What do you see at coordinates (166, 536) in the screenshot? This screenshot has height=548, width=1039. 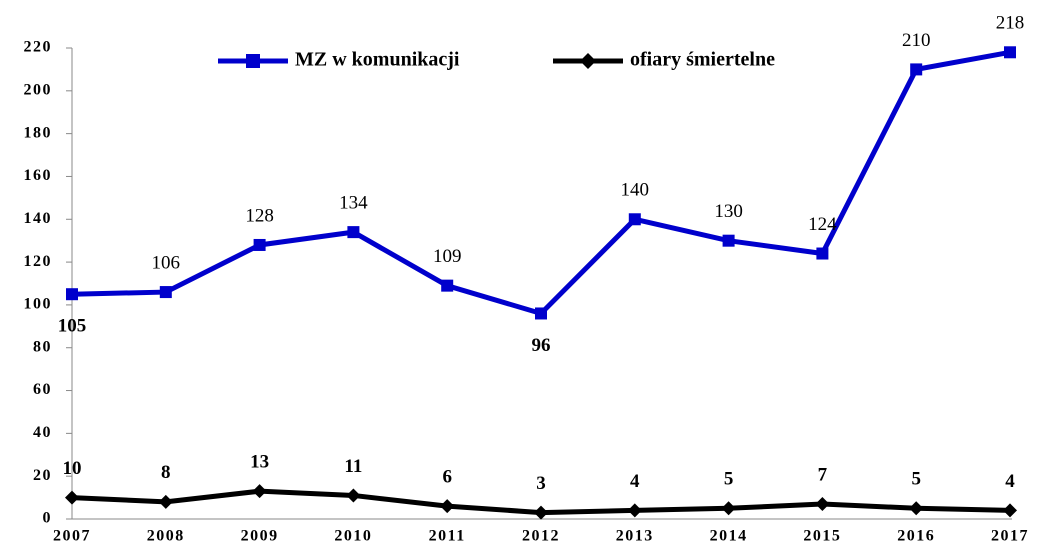 I see `x-tick-label: 2008` at bounding box center [166, 536].